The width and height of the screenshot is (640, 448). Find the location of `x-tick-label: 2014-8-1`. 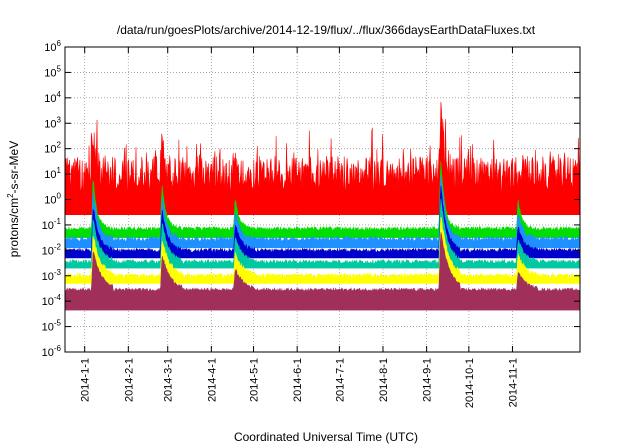

x-tick-label: 2014-8-1 is located at coordinates (384, 380).